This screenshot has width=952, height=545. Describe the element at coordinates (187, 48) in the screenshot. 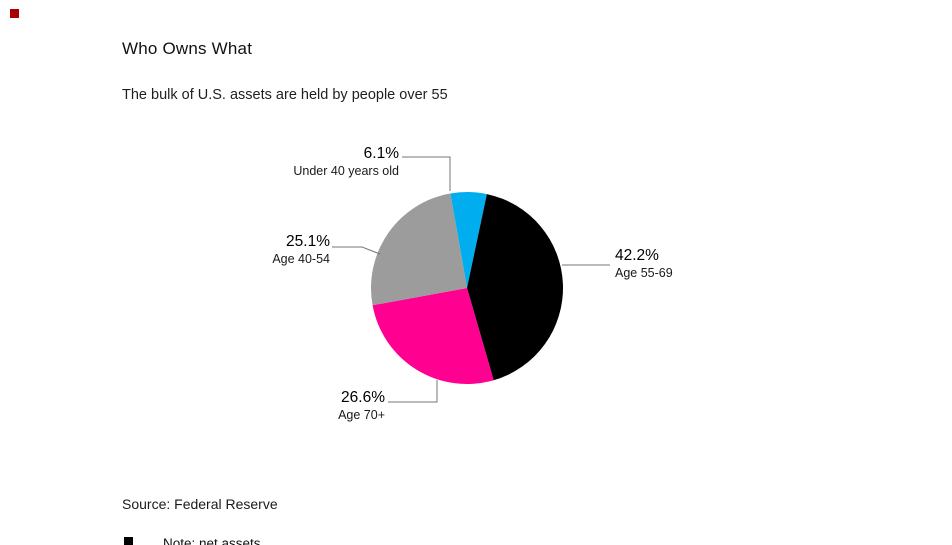

I see `chart-title: Who Owns What` at that location.